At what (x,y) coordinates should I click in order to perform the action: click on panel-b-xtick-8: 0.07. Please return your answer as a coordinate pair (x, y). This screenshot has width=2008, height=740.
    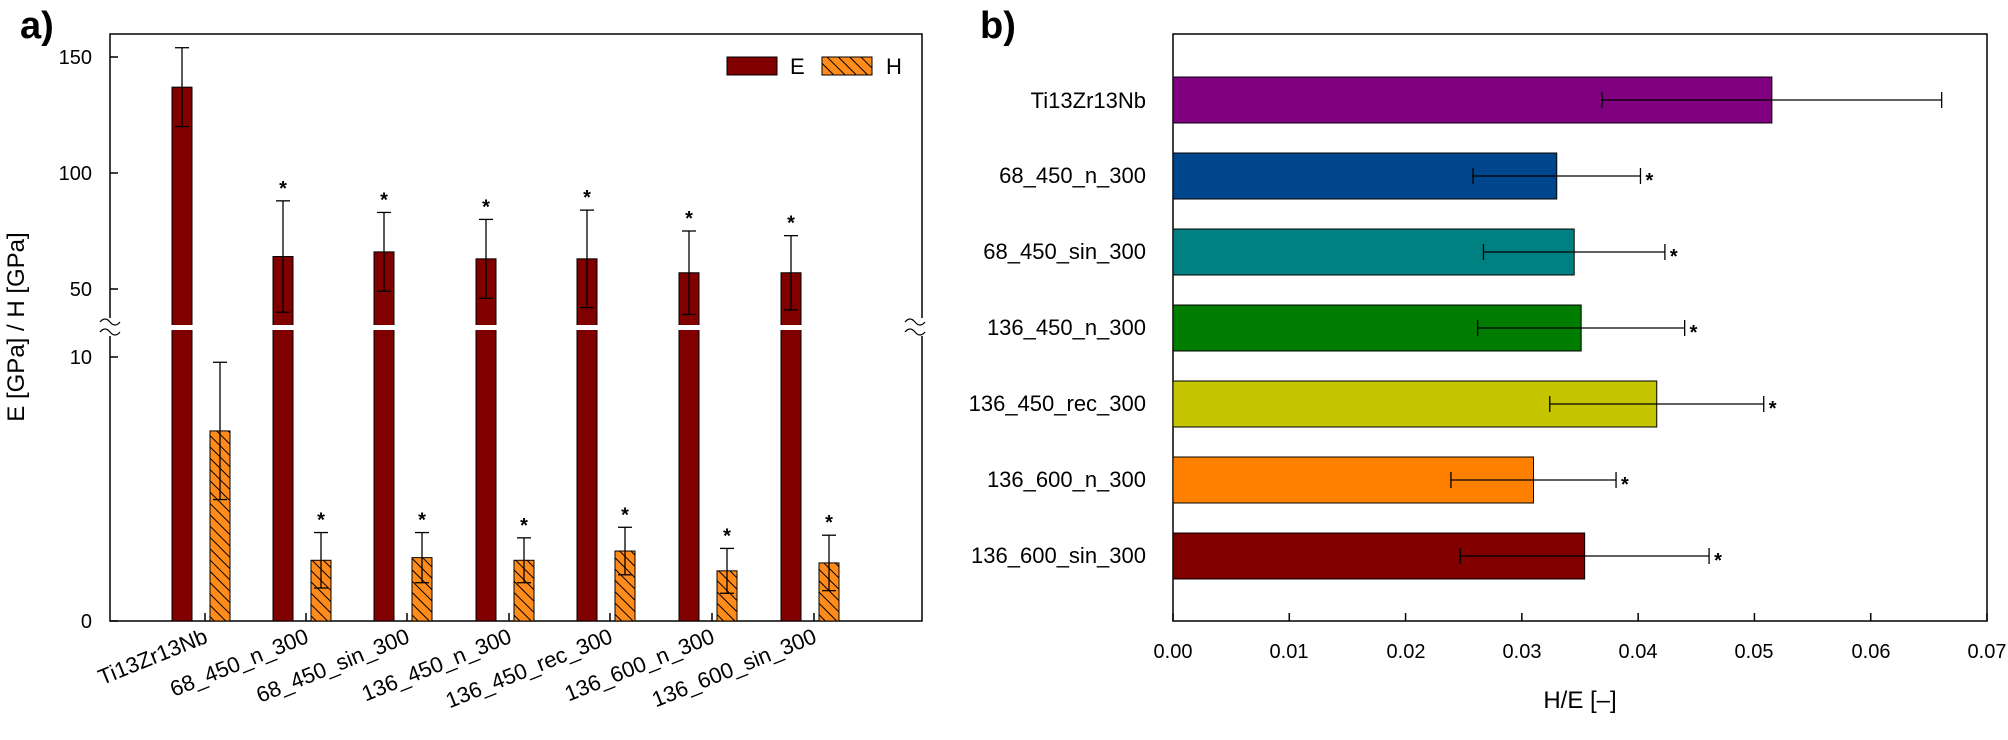
    Looking at the image, I should click on (1987, 652).